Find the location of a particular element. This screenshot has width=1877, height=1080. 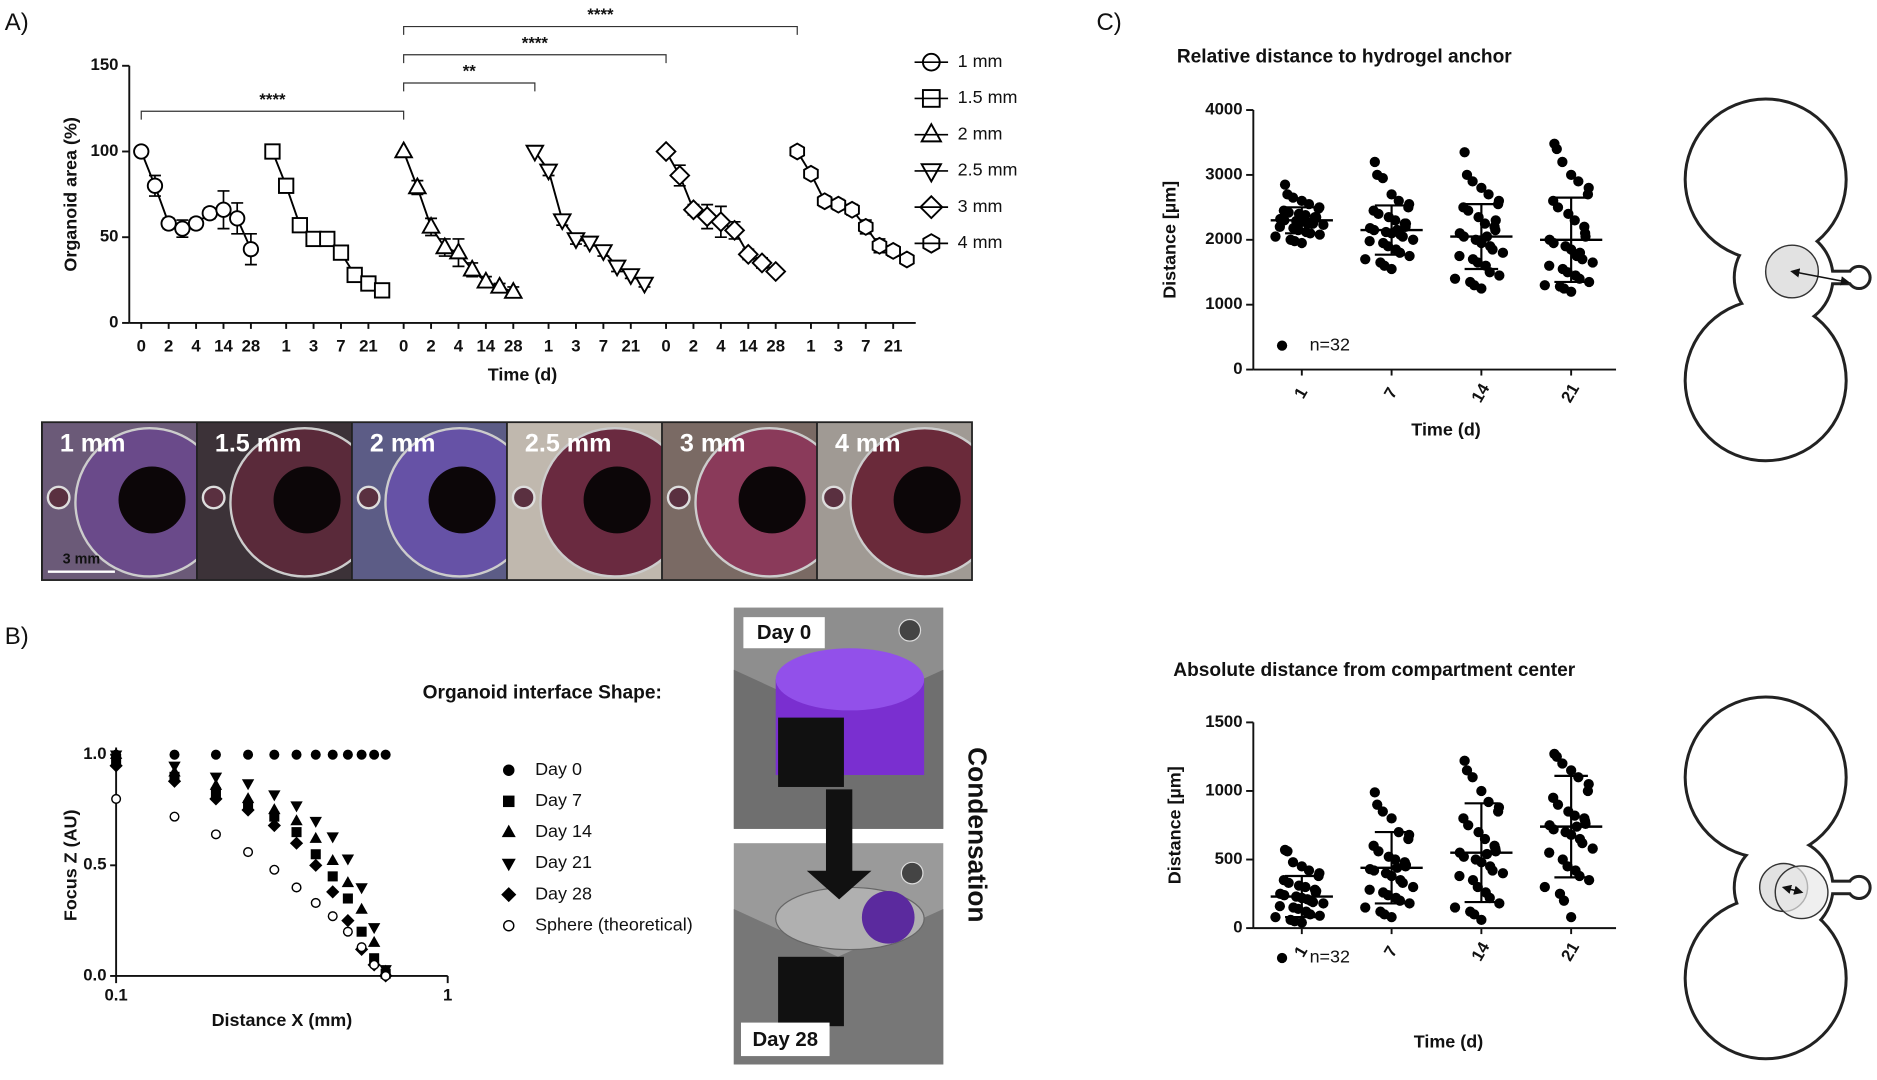

legend-label: Day 0 is located at coordinates (558, 769).